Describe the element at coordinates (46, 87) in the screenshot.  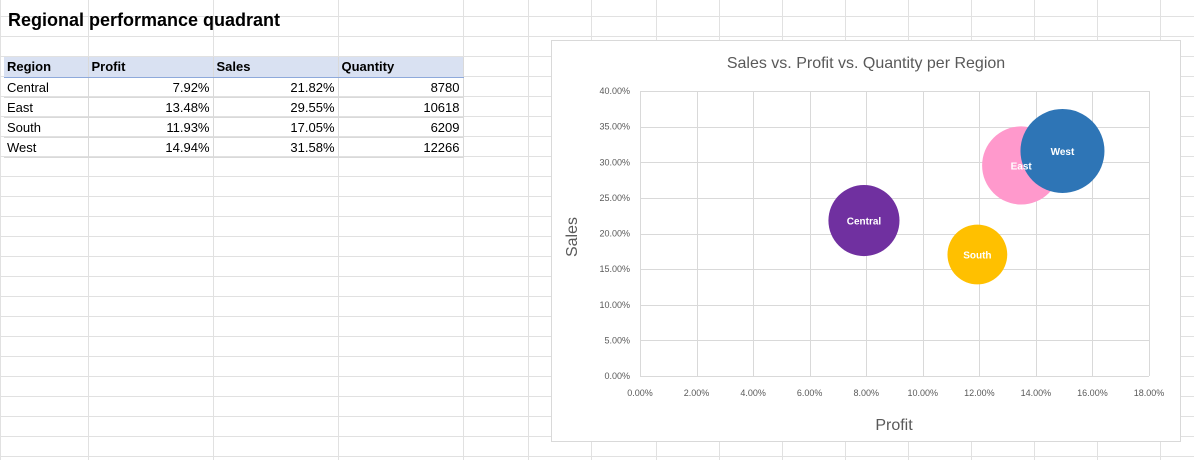
I see `cell-region: Central` at that location.